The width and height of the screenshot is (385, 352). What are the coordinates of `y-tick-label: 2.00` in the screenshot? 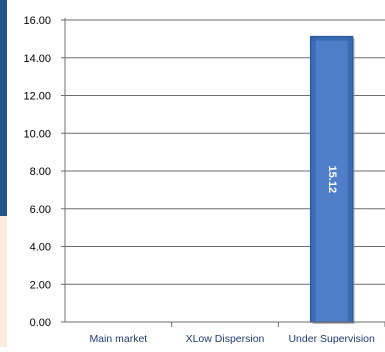 It's located at (40, 285).